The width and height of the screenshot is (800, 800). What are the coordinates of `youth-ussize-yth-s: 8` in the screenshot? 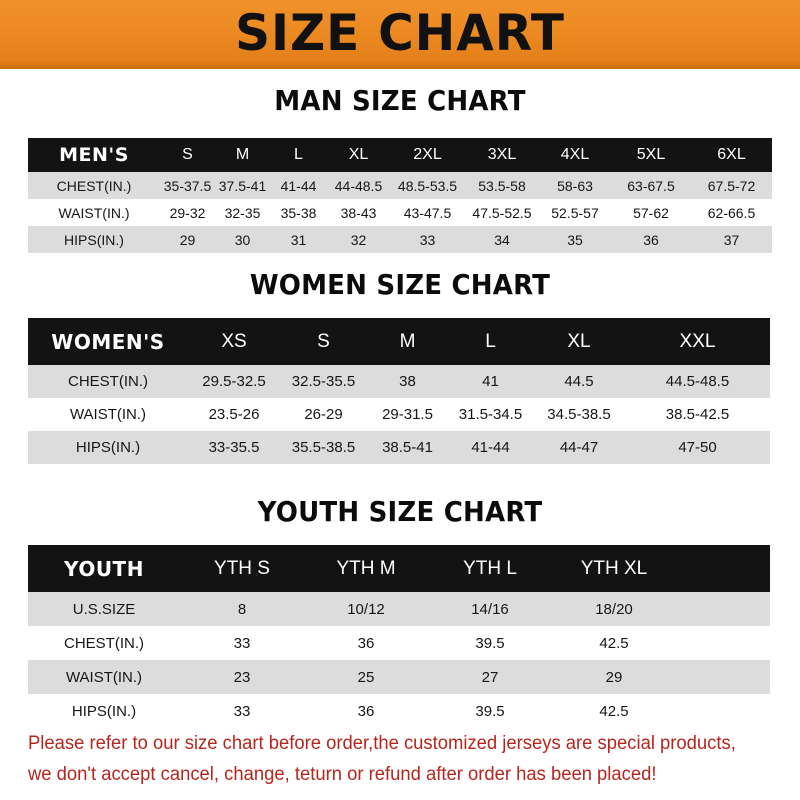 It's located at (242, 609).